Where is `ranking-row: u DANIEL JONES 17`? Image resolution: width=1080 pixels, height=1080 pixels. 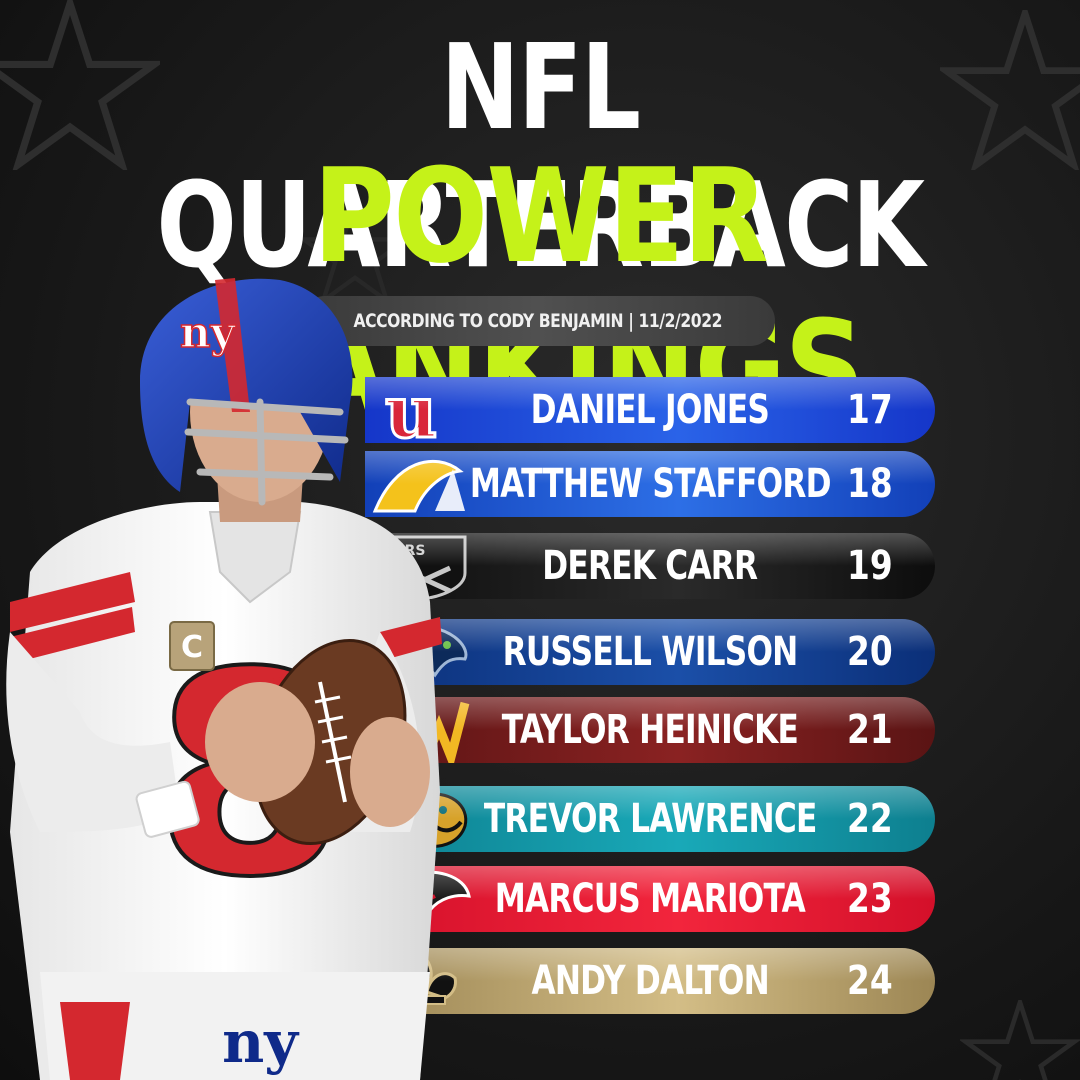 ranking-row: u DANIEL JONES 17 is located at coordinates (650, 410).